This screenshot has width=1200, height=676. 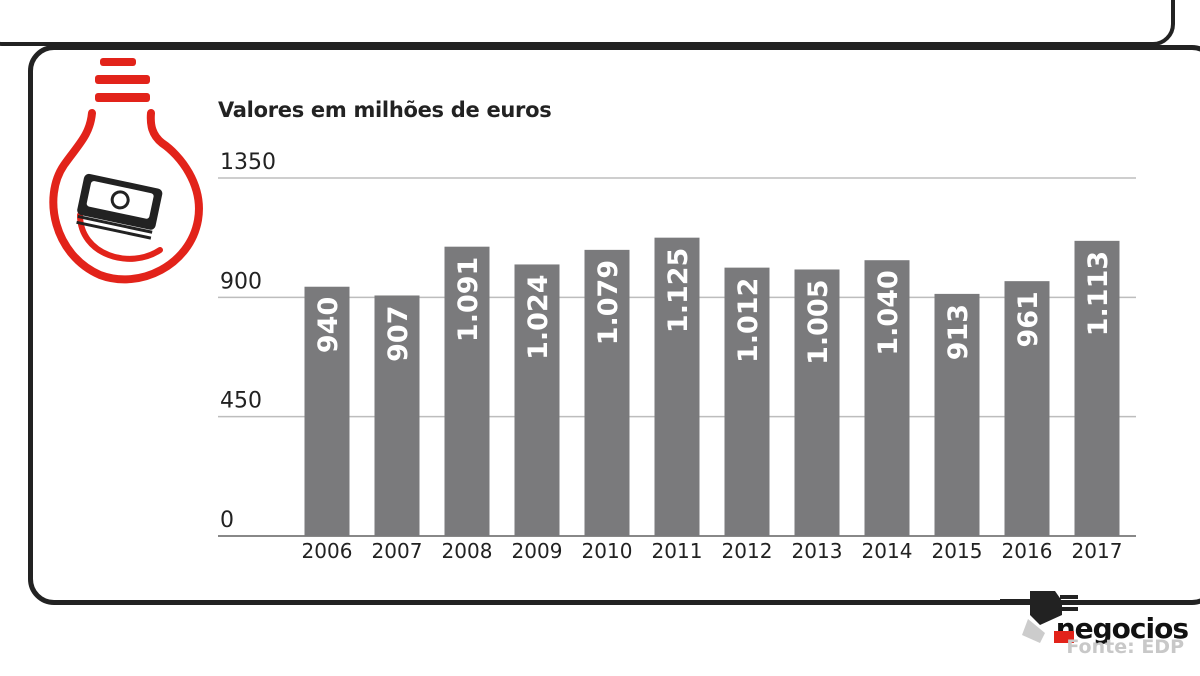 I want to click on x-tick-label: 2006, so click(x=327, y=551).